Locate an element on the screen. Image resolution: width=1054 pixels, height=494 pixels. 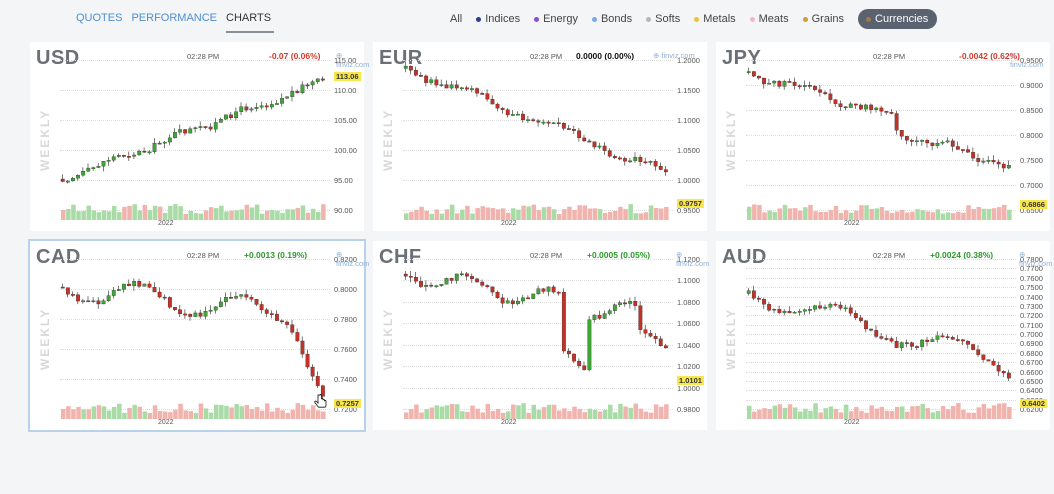
filter-indices: Indices is located at coordinates (498, 19).